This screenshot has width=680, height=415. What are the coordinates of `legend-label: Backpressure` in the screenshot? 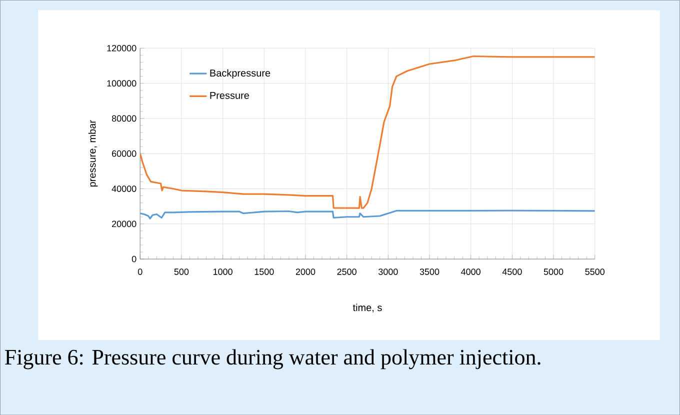 It's located at (240, 73).